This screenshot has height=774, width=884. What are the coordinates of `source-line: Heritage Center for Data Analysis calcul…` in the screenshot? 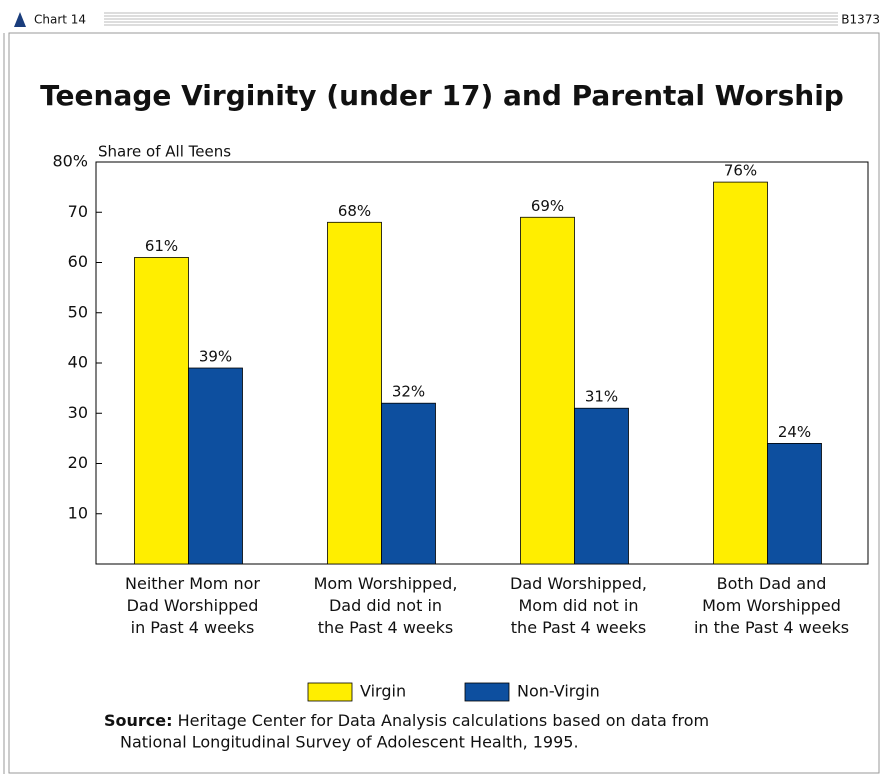 It's located at (443, 720).